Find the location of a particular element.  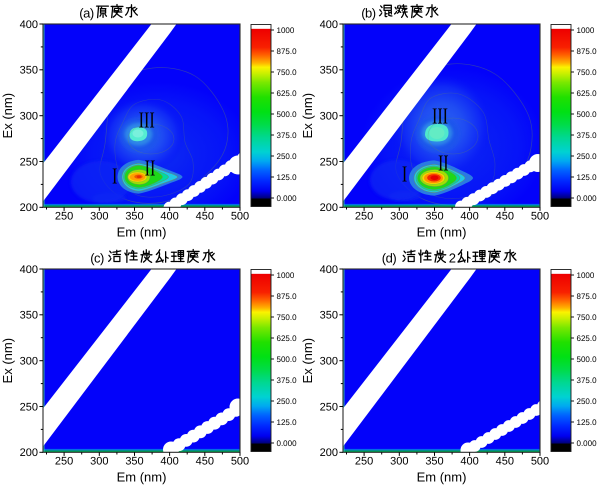

svg-text: (a) is located at coordinates (86, 12).